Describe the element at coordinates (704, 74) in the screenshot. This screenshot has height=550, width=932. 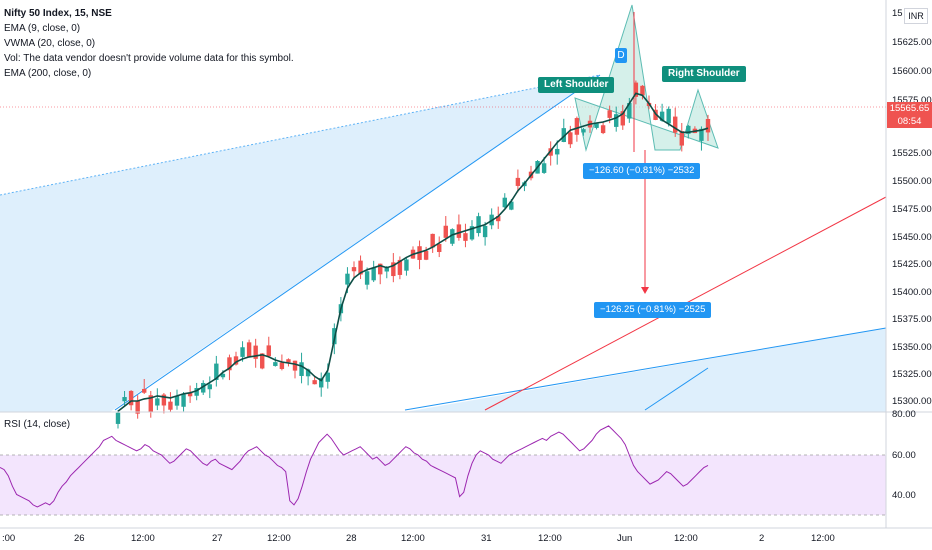
I see `right-shoulder-label: Right Shoulder` at that location.